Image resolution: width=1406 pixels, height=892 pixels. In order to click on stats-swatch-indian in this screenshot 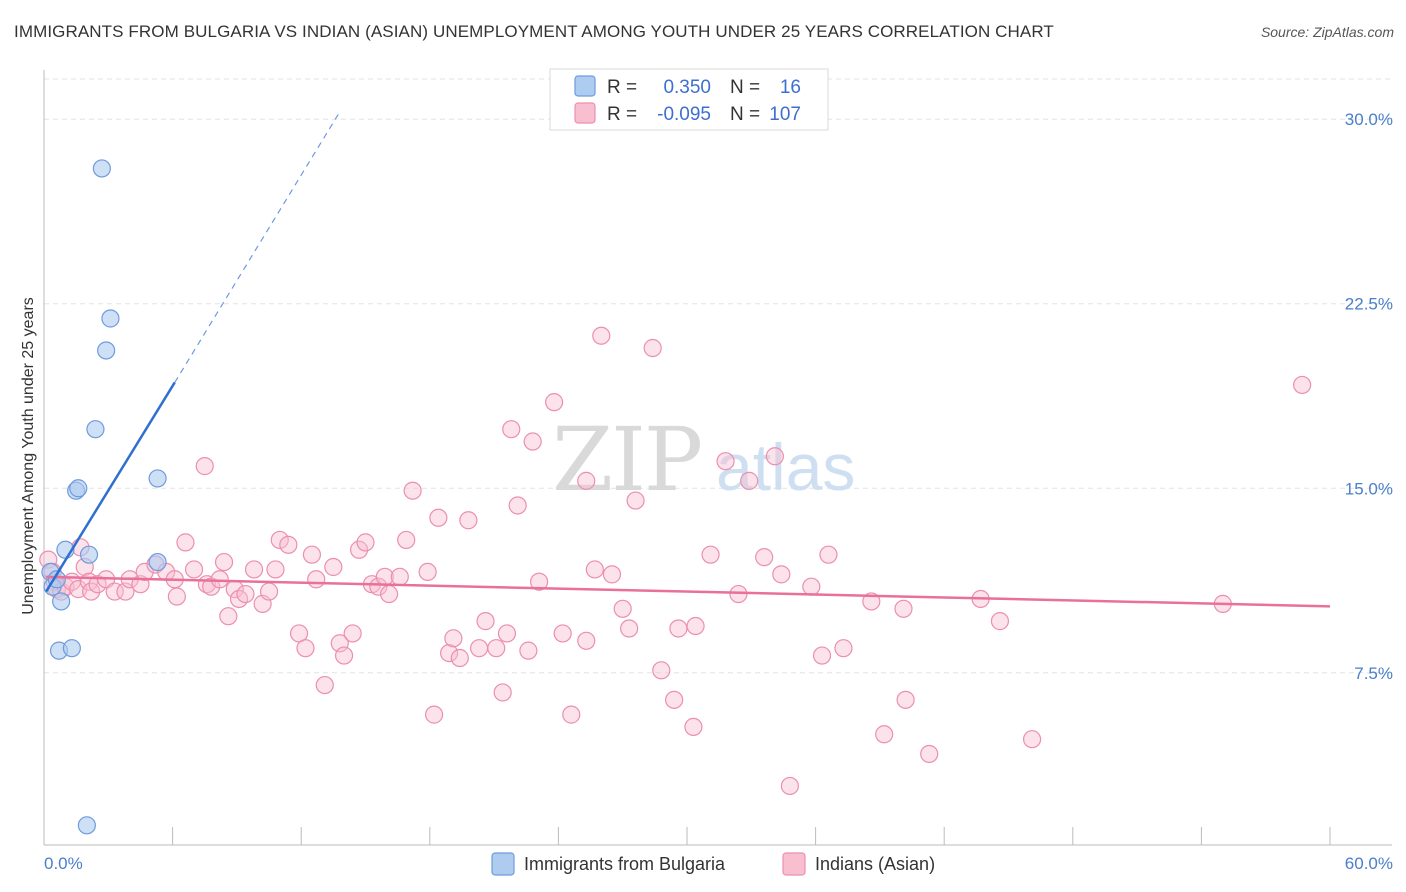, I will do `click(585, 113)`.